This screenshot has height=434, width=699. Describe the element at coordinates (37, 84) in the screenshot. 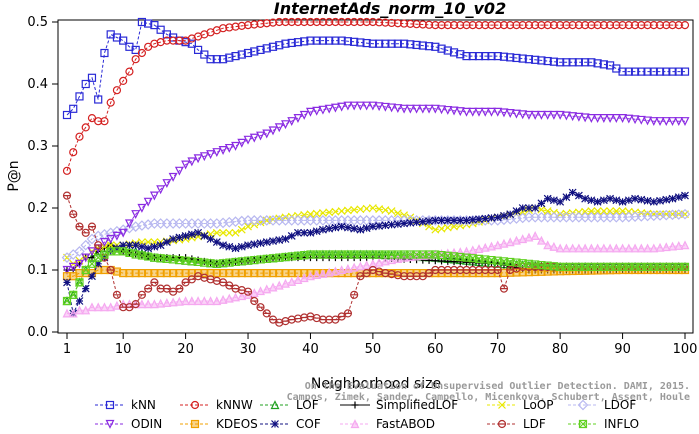

I see `y-tick-label: 0.4` at that location.